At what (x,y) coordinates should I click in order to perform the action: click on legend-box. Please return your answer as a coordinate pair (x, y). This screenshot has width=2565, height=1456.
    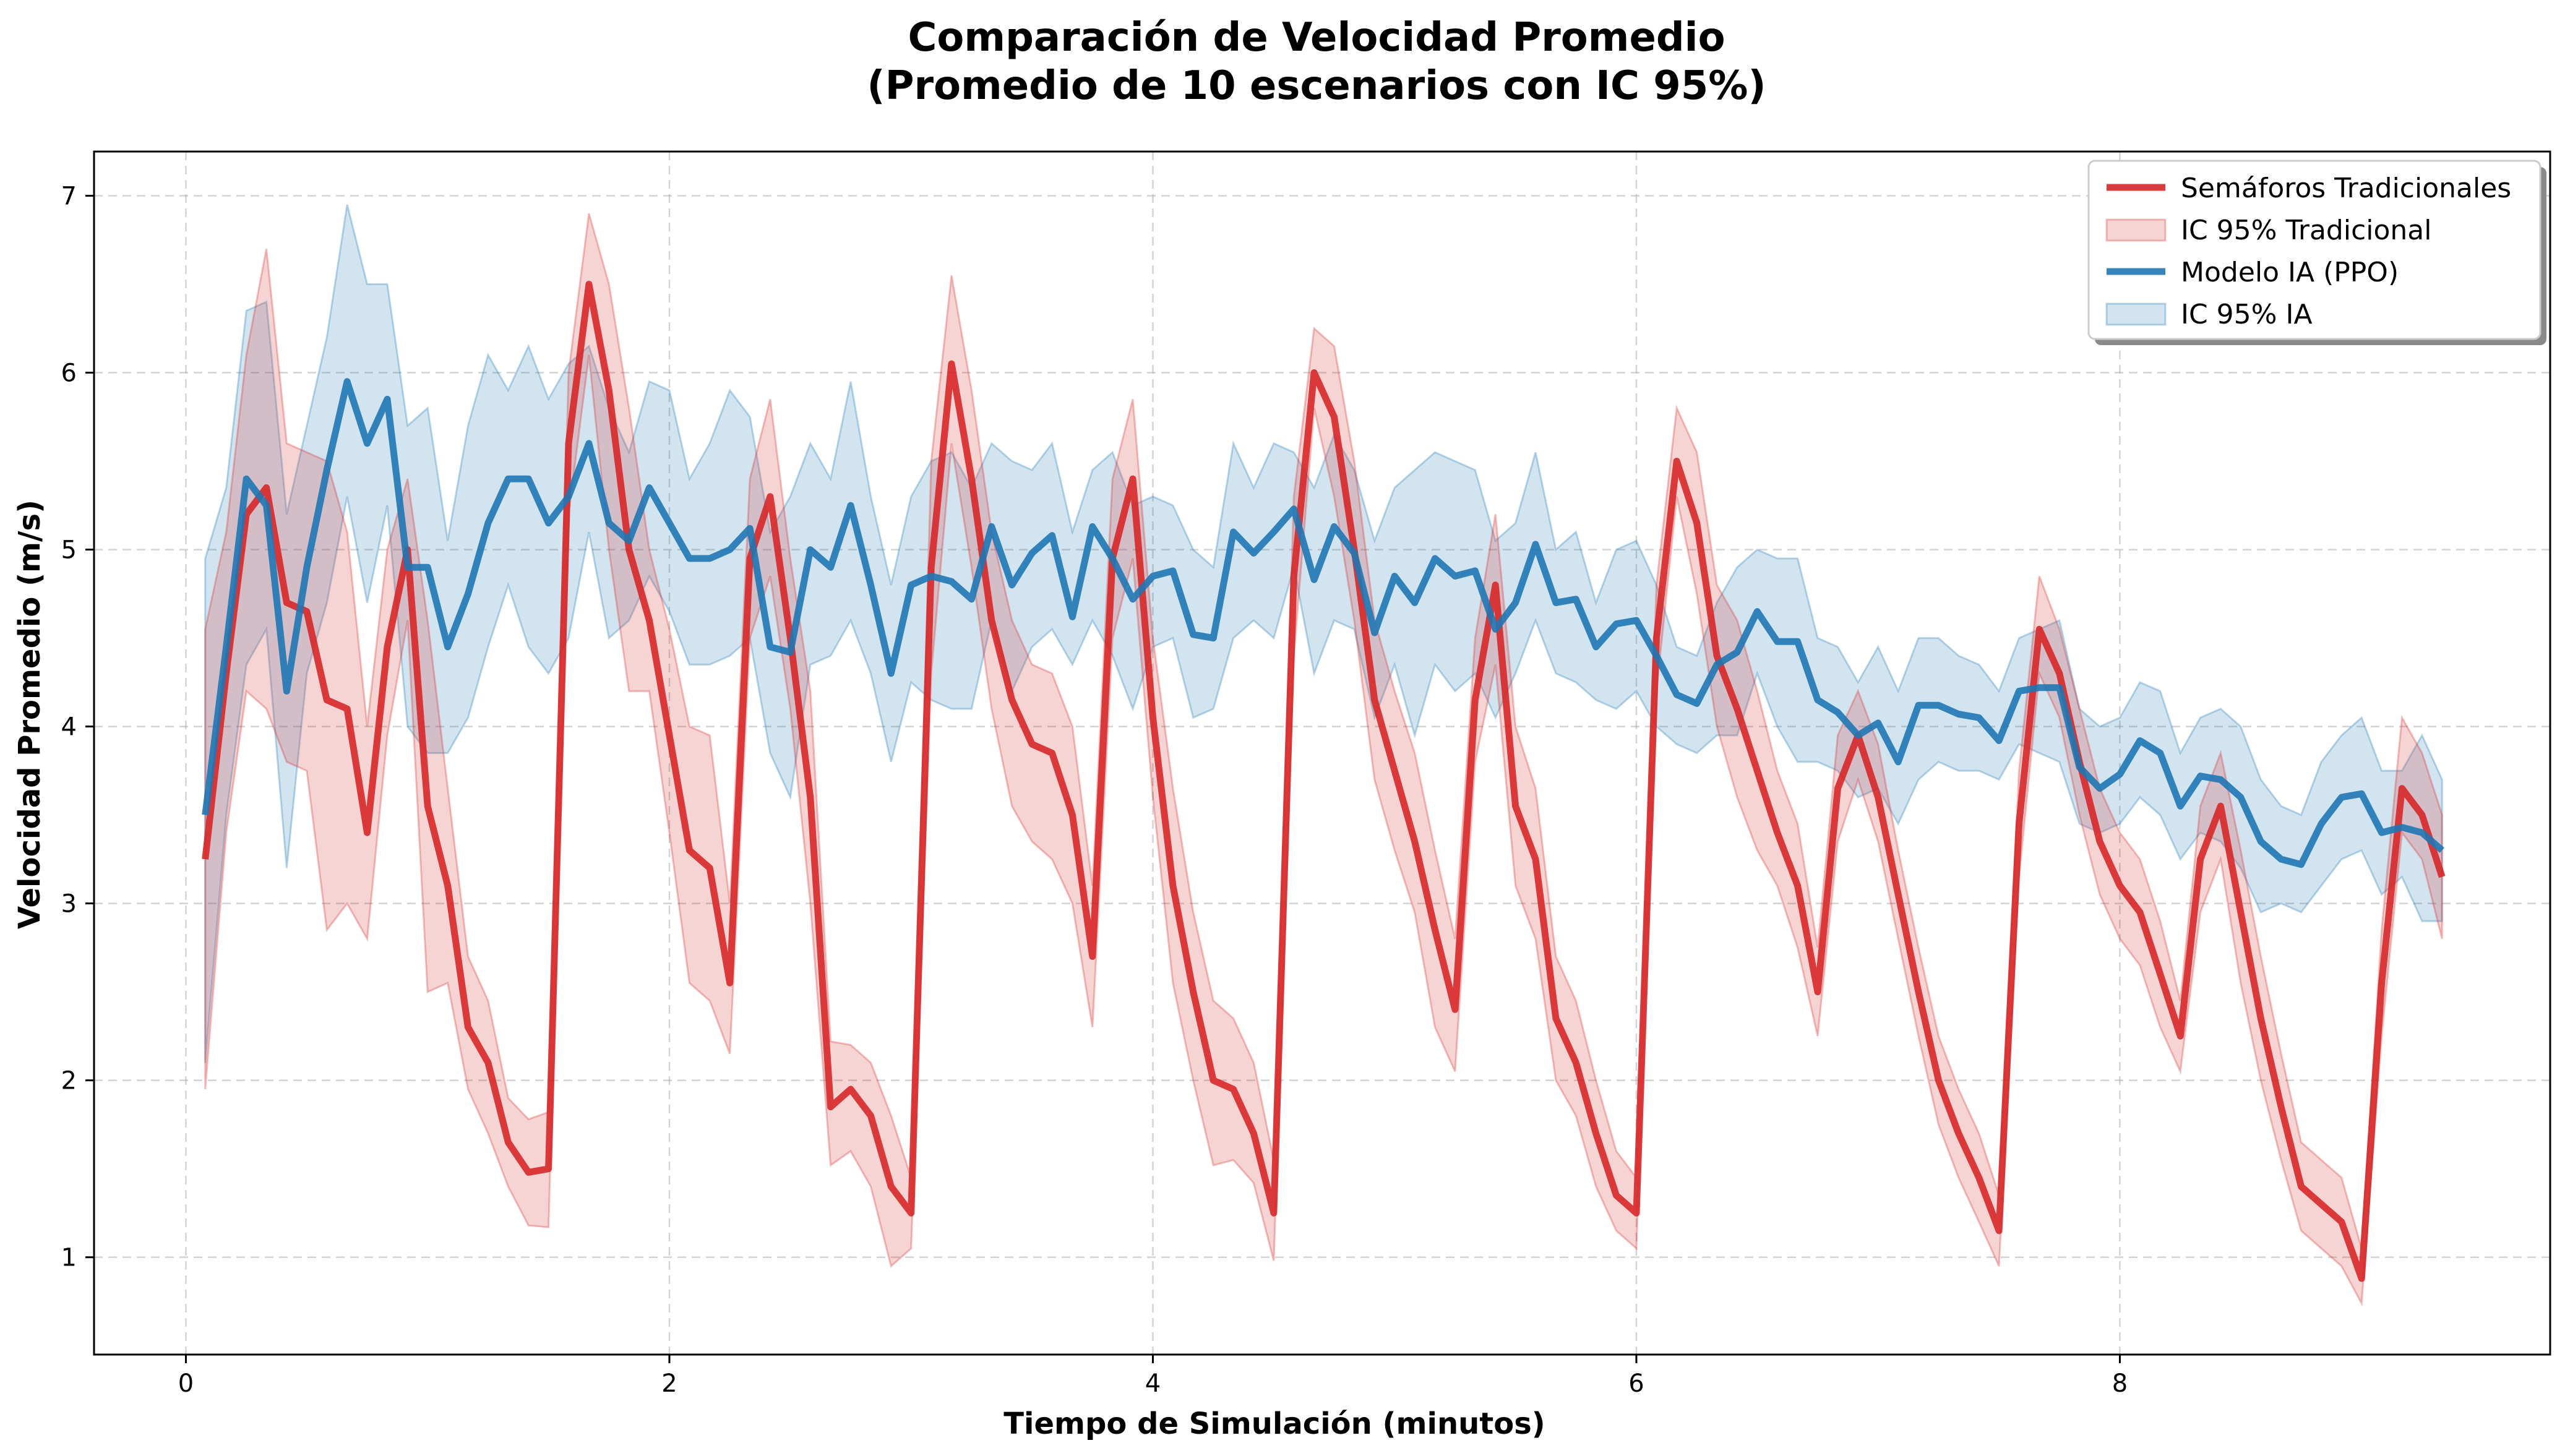
    Looking at the image, I should click on (2314, 250).